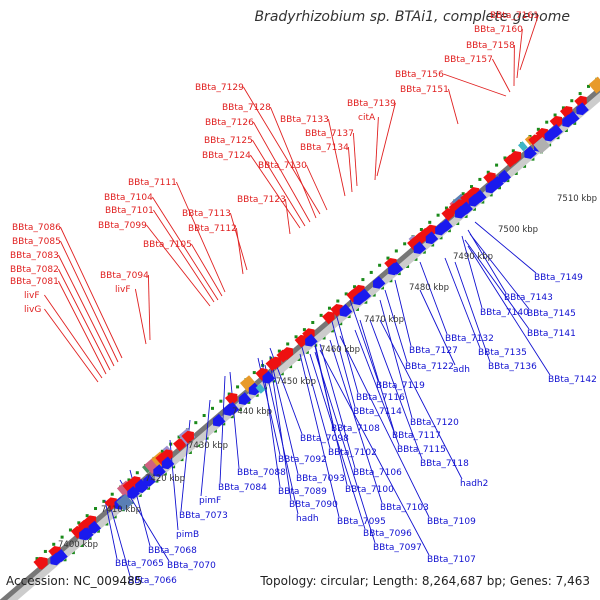 The image size is (600, 600). What do you see at coordinates (572, 380) in the screenshot?
I see `reverse-gene-label: BBta_7142` at bounding box center [572, 380].